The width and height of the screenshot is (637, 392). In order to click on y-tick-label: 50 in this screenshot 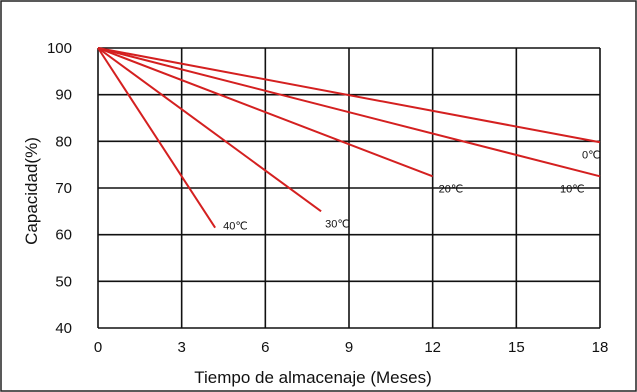, I will do `click(63, 281)`.